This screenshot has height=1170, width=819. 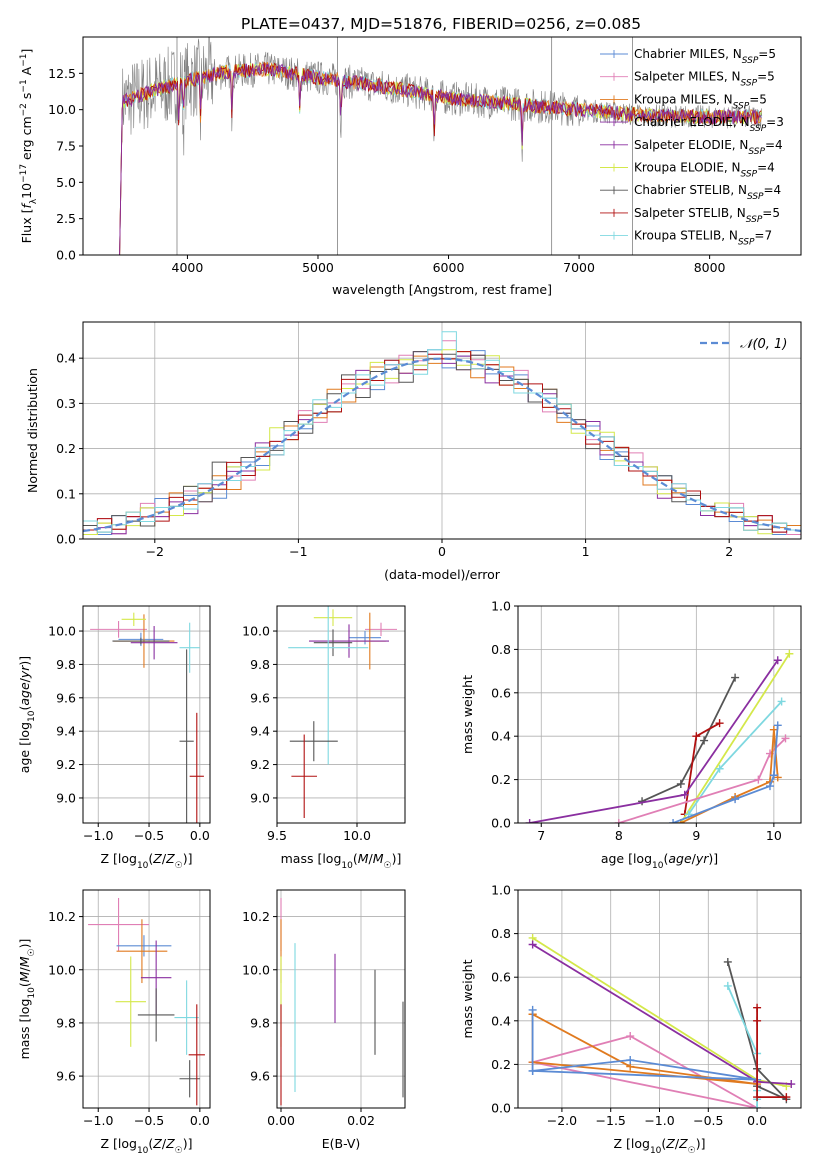 I want to click on z-age-ytick-label: 9.2, so click(x=66, y=764).